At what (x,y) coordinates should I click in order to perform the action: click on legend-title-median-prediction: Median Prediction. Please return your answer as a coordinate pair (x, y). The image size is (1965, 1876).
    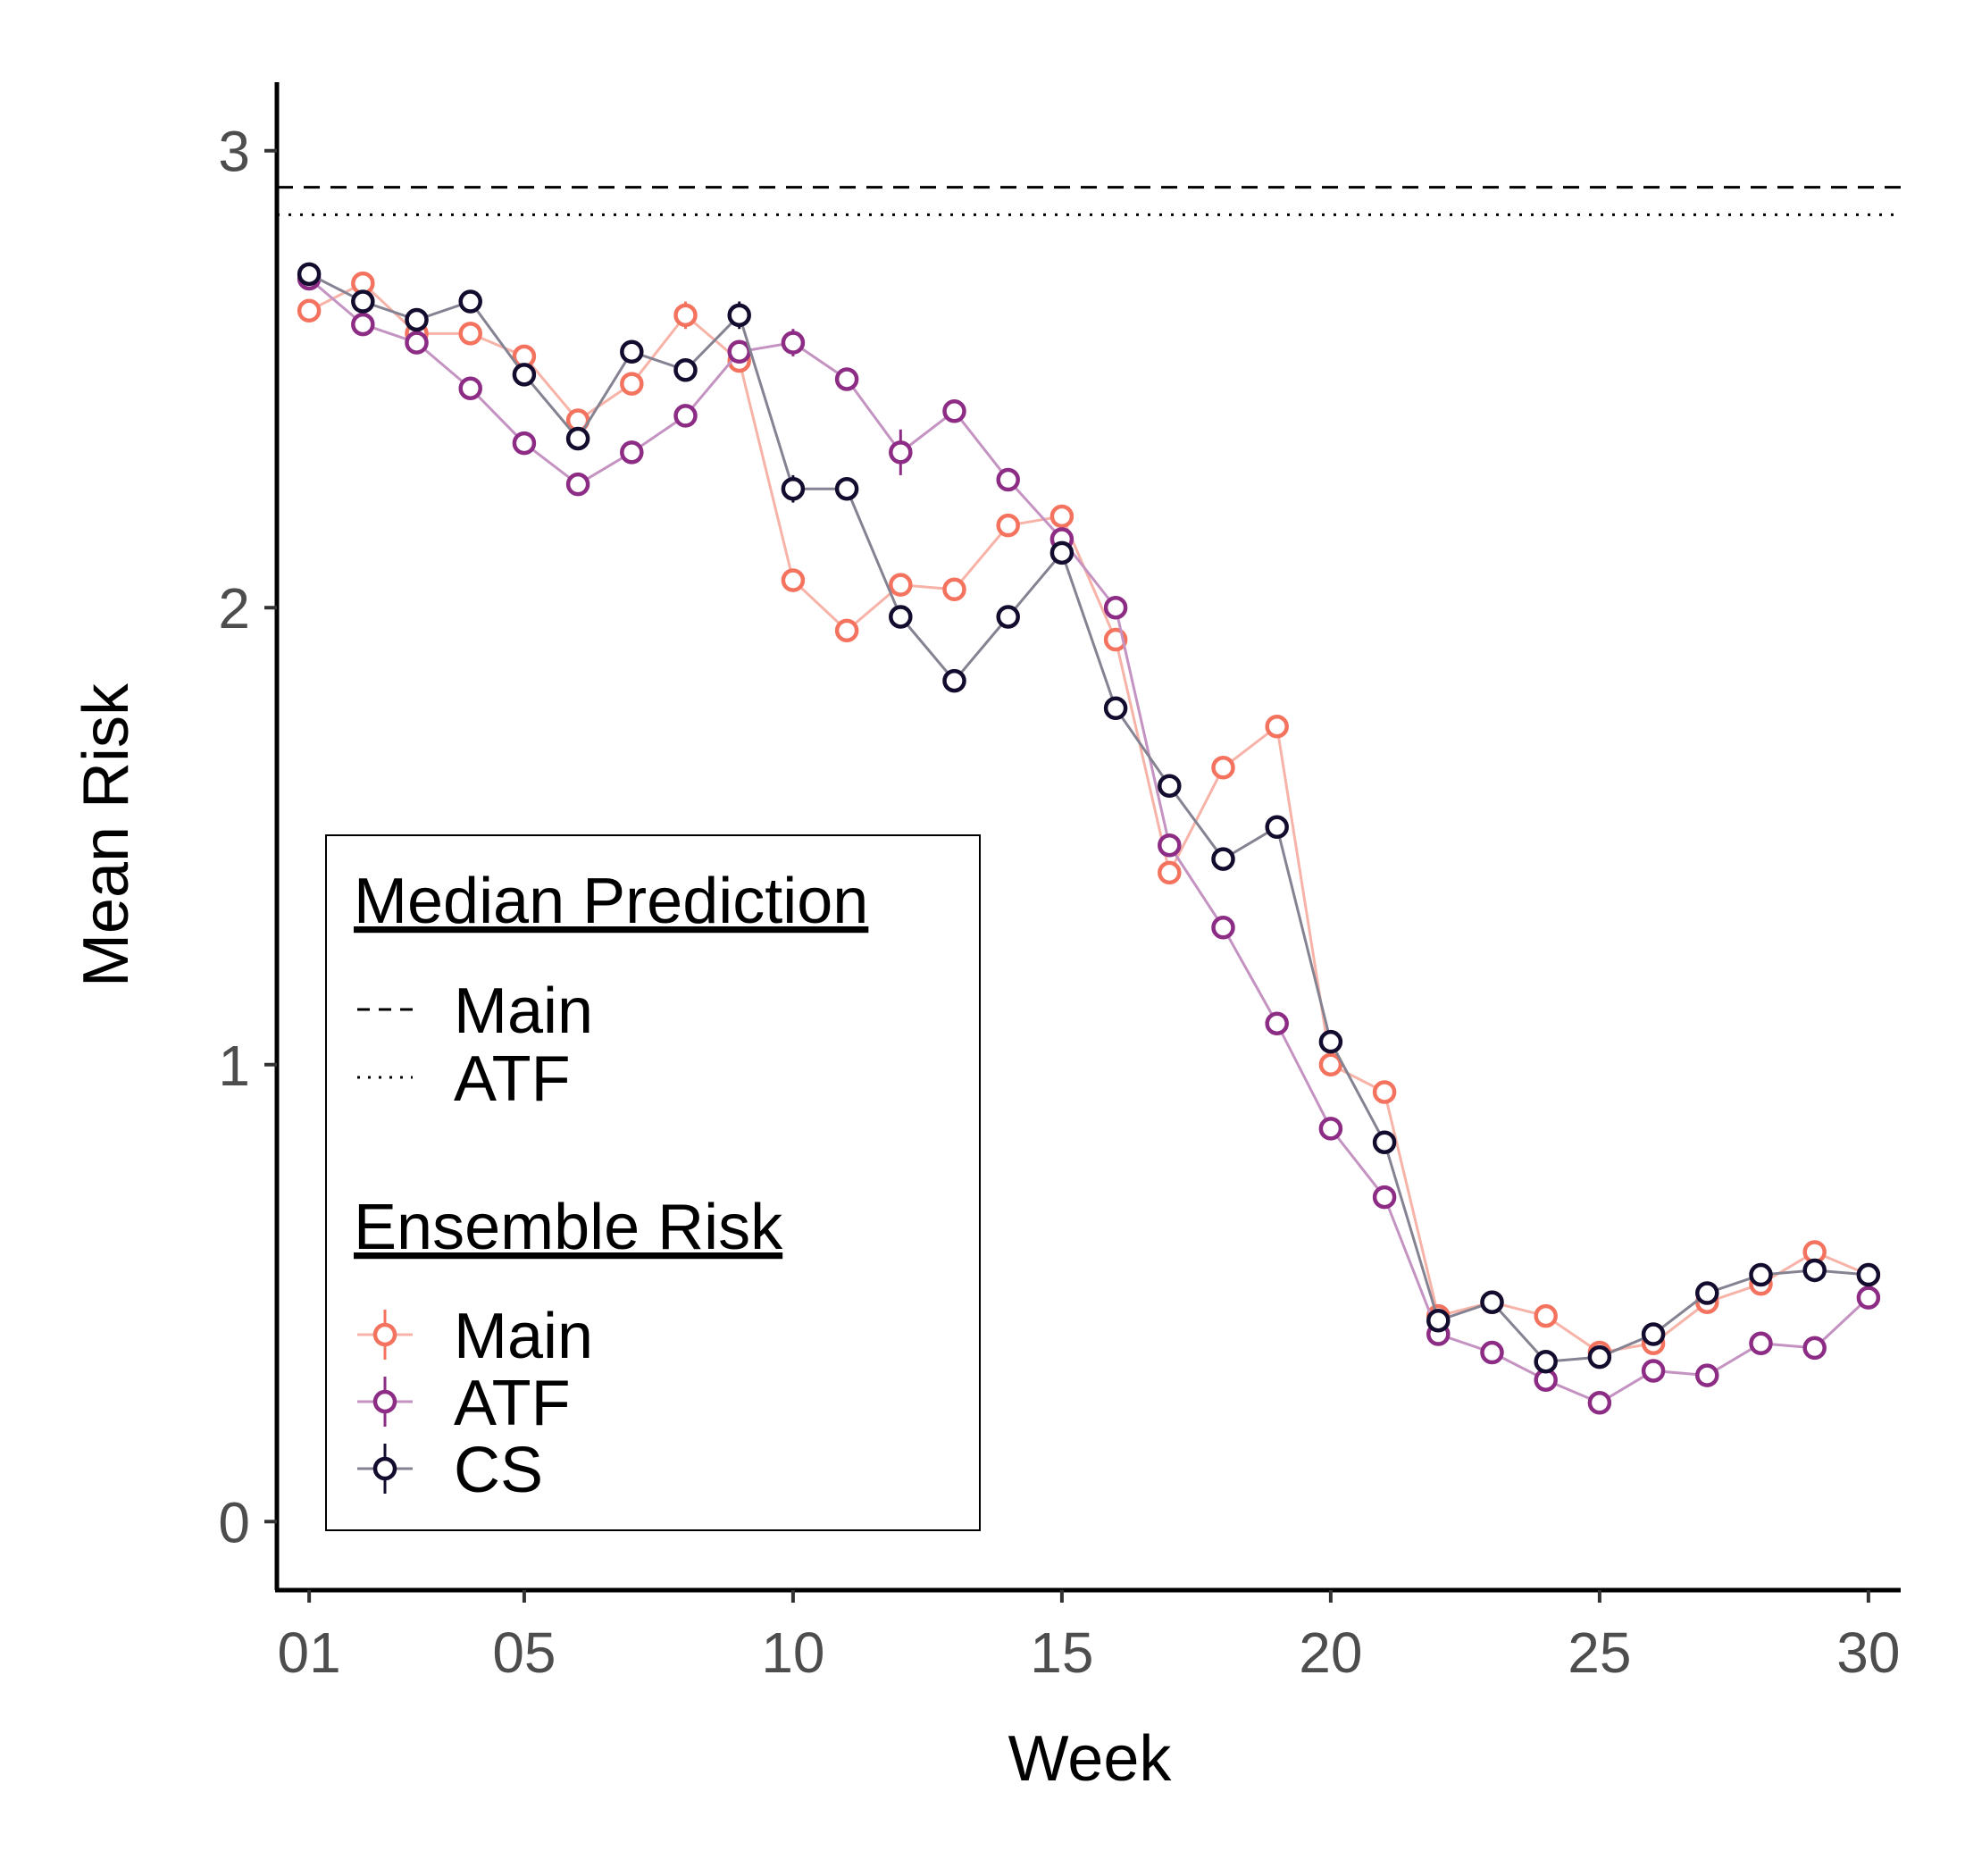
    Looking at the image, I should click on (611, 901).